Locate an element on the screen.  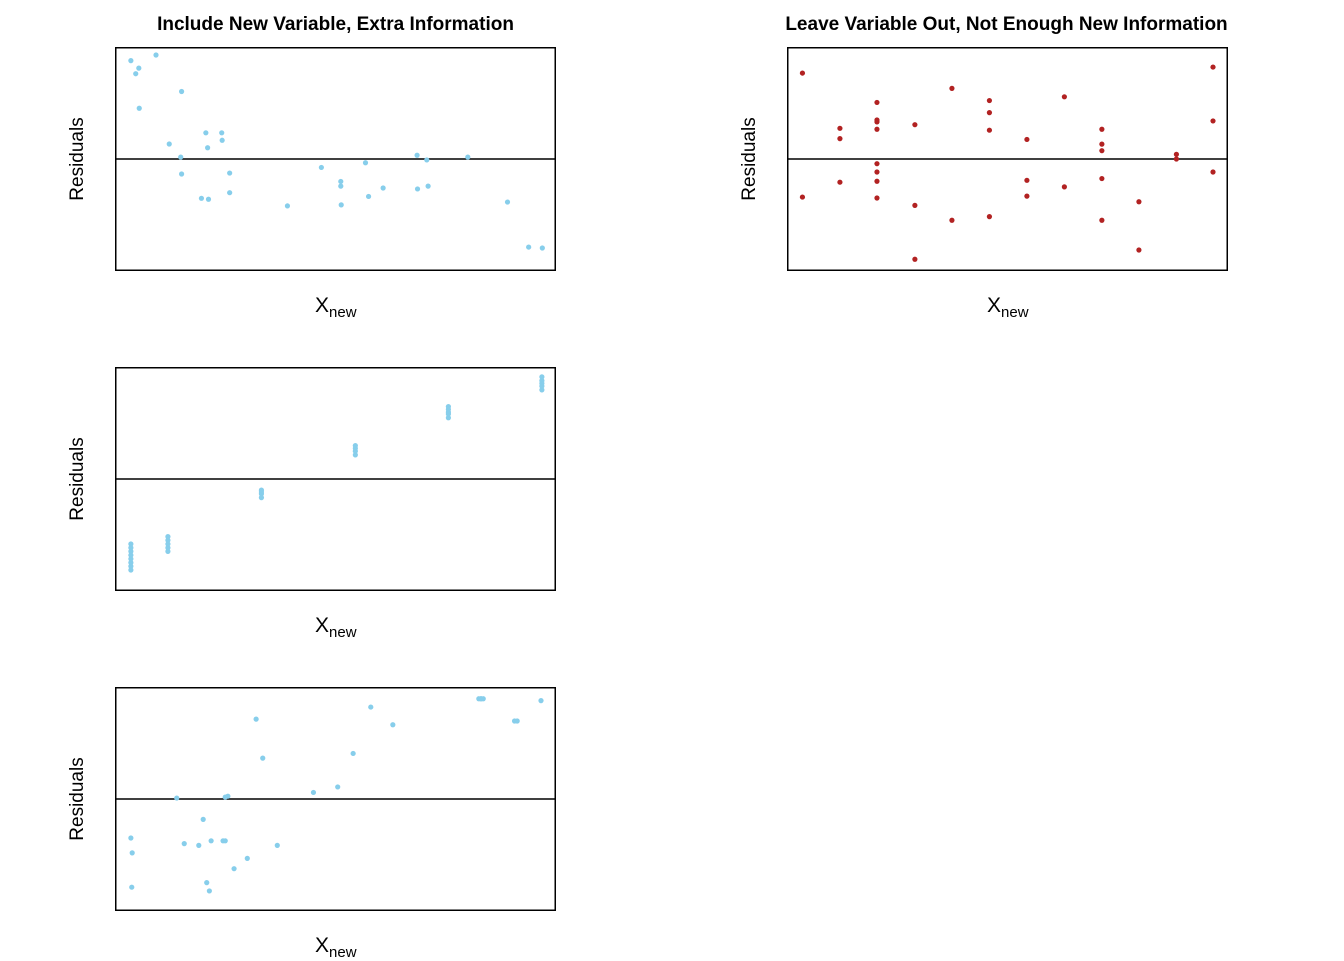
panel3-xlabel: Xnew is located at coordinates (336, 627).